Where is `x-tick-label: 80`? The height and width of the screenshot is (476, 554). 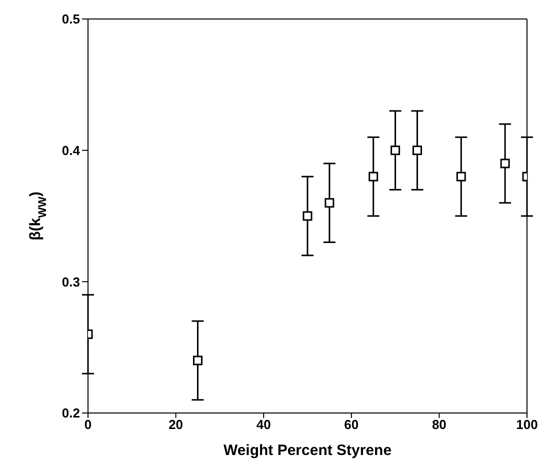 x-tick-label: 80 is located at coordinates (439, 424).